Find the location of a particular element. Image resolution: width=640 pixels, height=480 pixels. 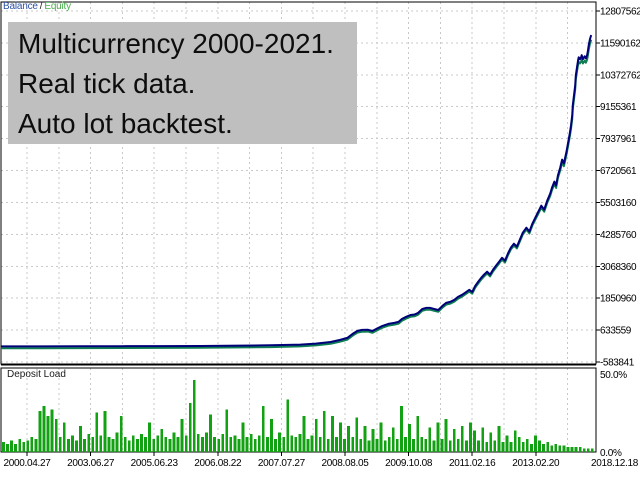

y-tick-label: 6720561 is located at coordinates (618, 171).